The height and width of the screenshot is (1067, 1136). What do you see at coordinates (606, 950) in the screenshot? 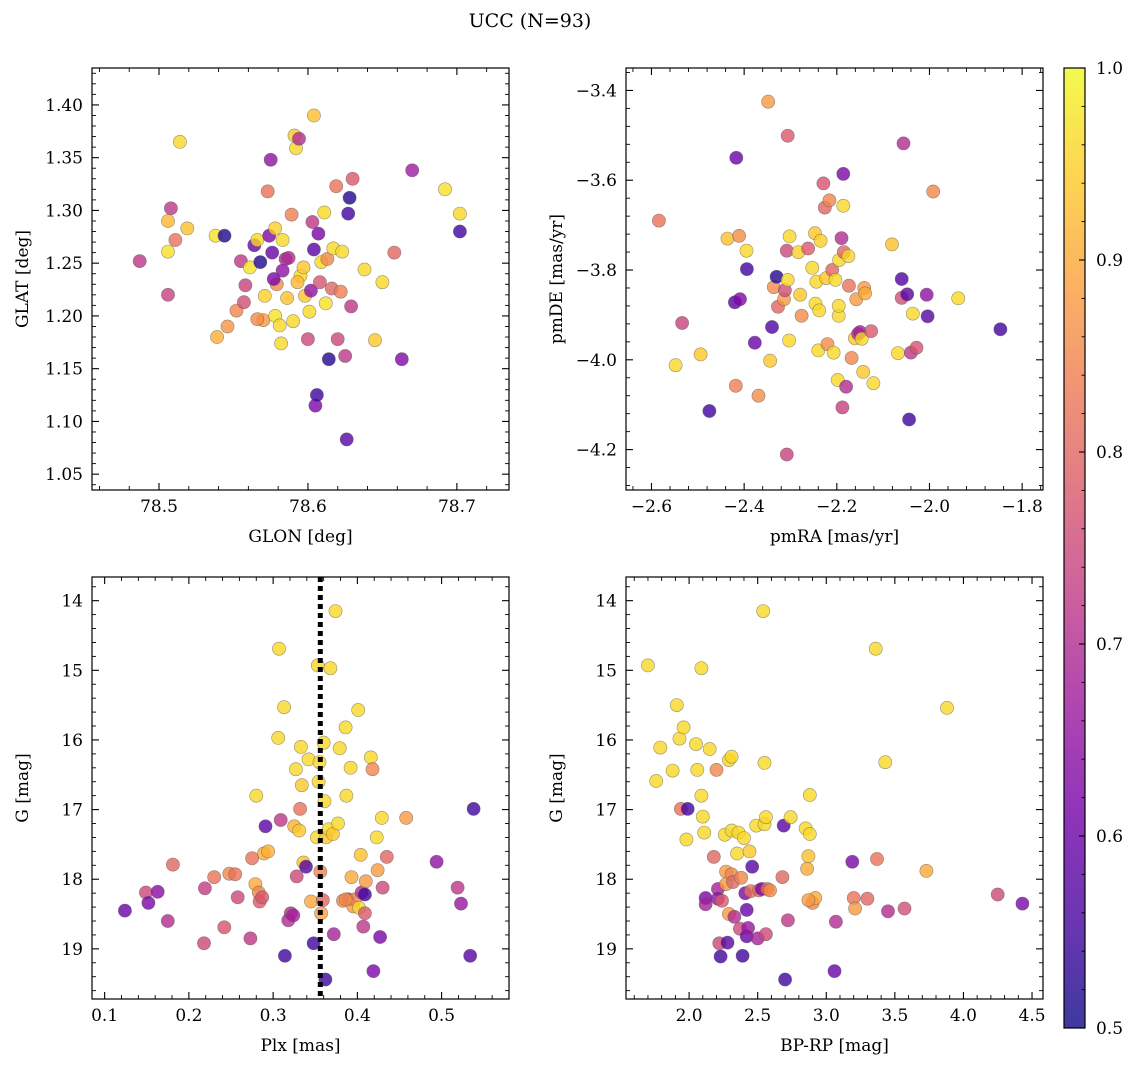
I see `y-tick-label: 19` at bounding box center [606, 950].